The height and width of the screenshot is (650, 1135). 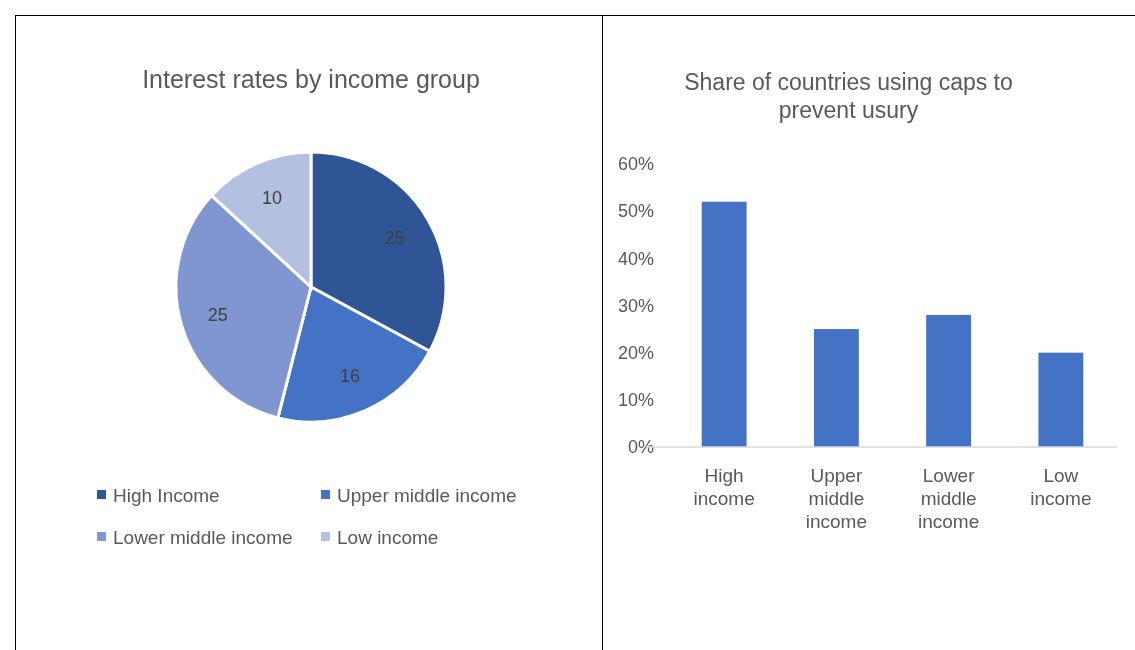 I want to click on data-label: 16, so click(x=350, y=376).